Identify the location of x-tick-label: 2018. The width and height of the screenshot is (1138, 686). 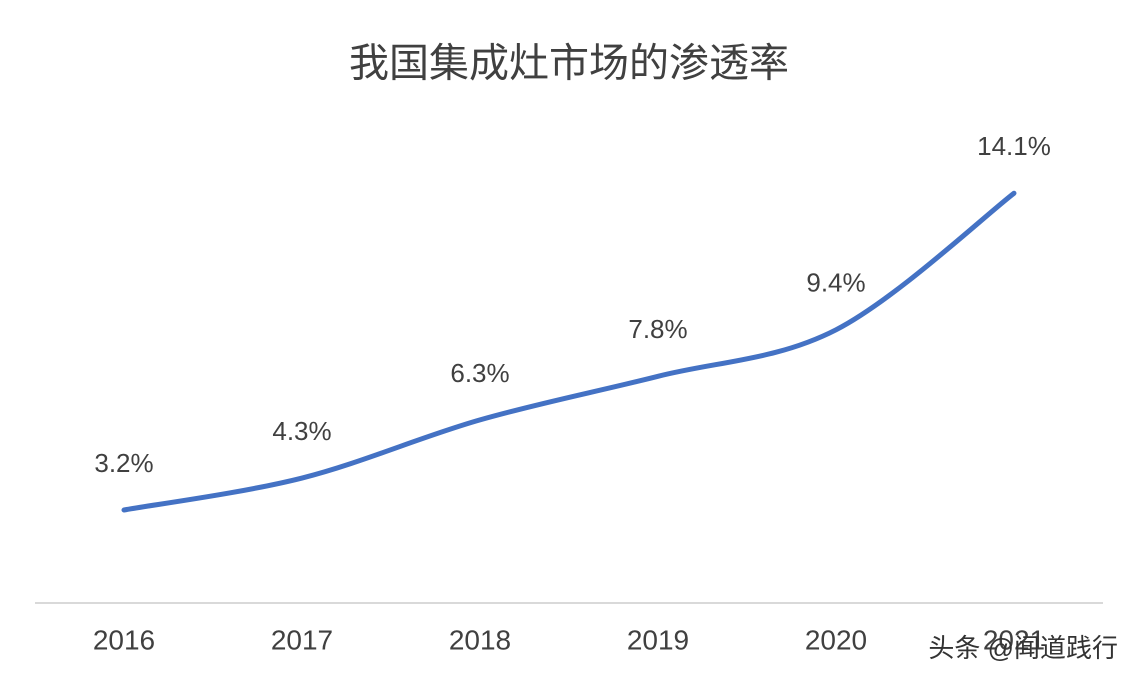
(480, 639).